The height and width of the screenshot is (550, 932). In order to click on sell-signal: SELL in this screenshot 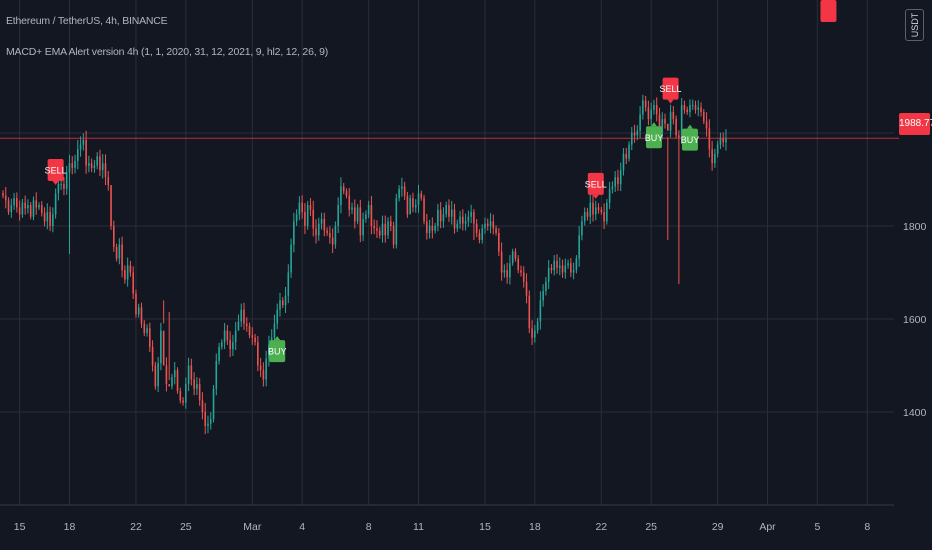, I will do `click(671, 90)`.